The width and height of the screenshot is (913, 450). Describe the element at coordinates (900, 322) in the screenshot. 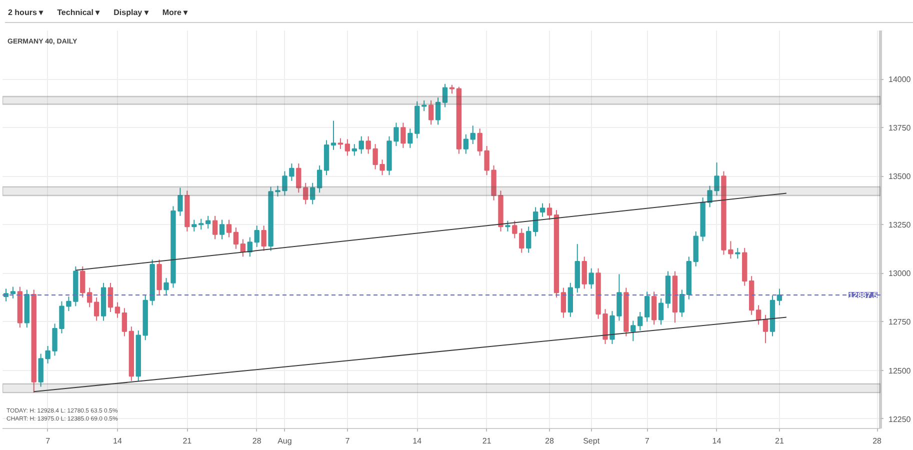

I see `y-tick-label: 12750` at that location.